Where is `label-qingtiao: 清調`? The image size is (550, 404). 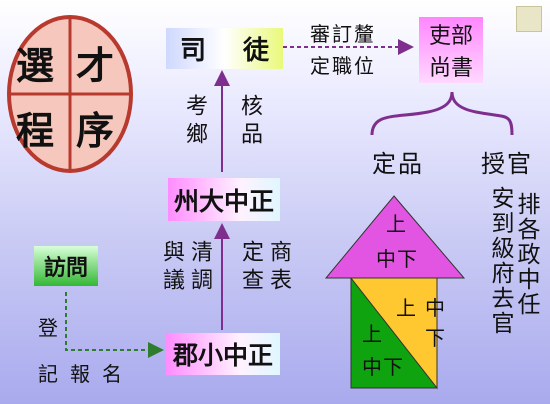 label-qingtiao: 清調 is located at coordinates (199, 268).